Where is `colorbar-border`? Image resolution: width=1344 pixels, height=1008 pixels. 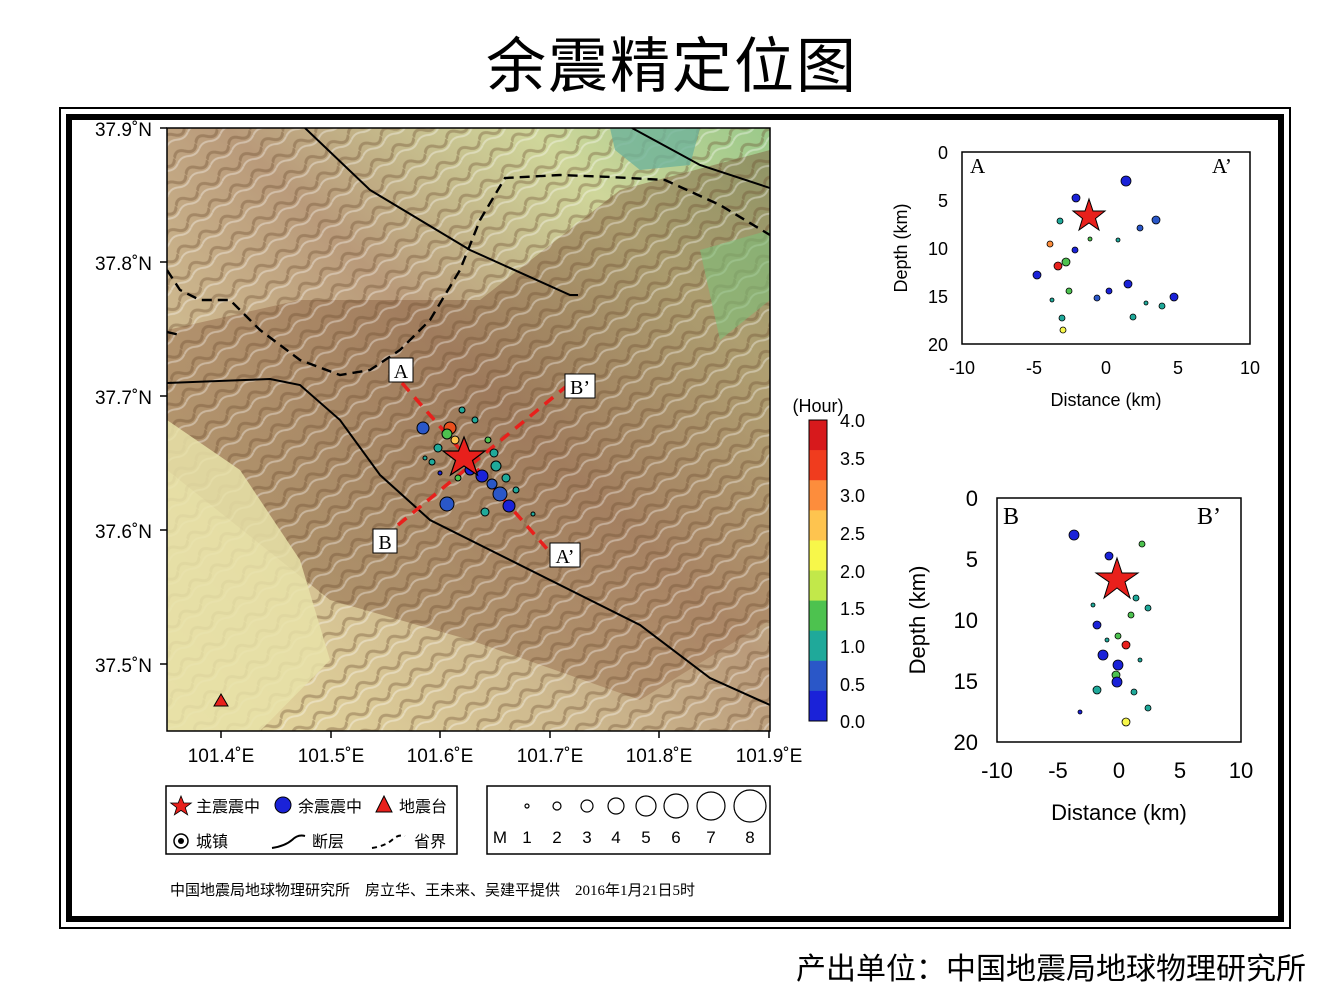
colorbar-border is located at coordinates (818, 570).